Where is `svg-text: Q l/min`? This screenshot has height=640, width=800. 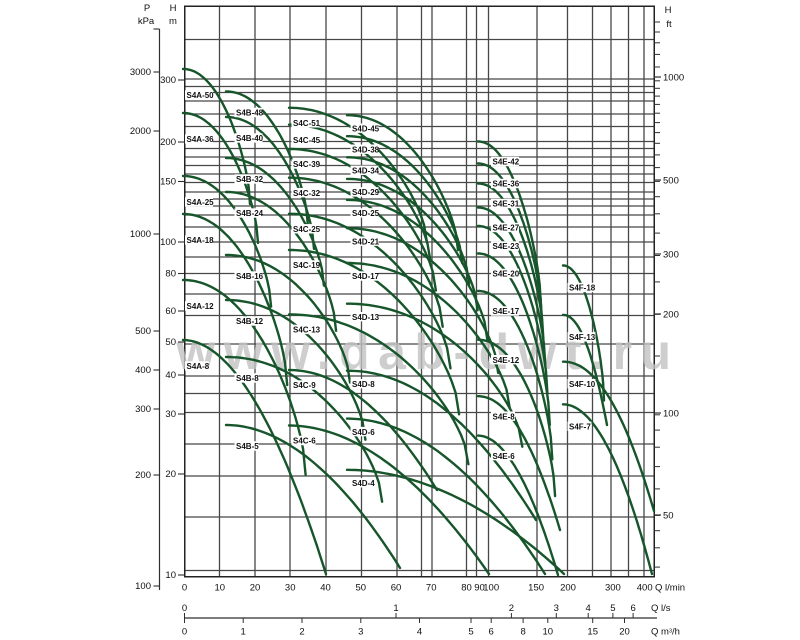 svg-text: Q l/min is located at coordinates (670, 588).